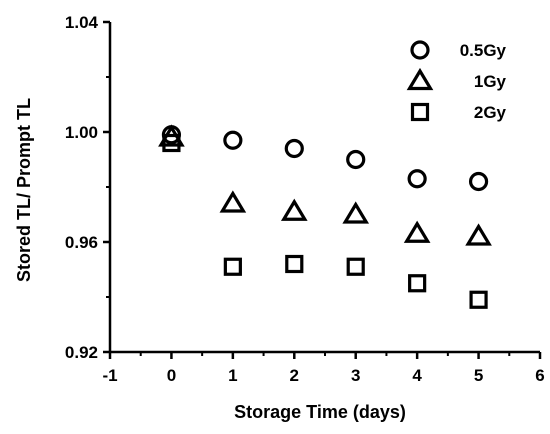  What do you see at coordinates (420, 50) in the screenshot?
I see `legend-circle-icon` at bounding box center [420, 50].